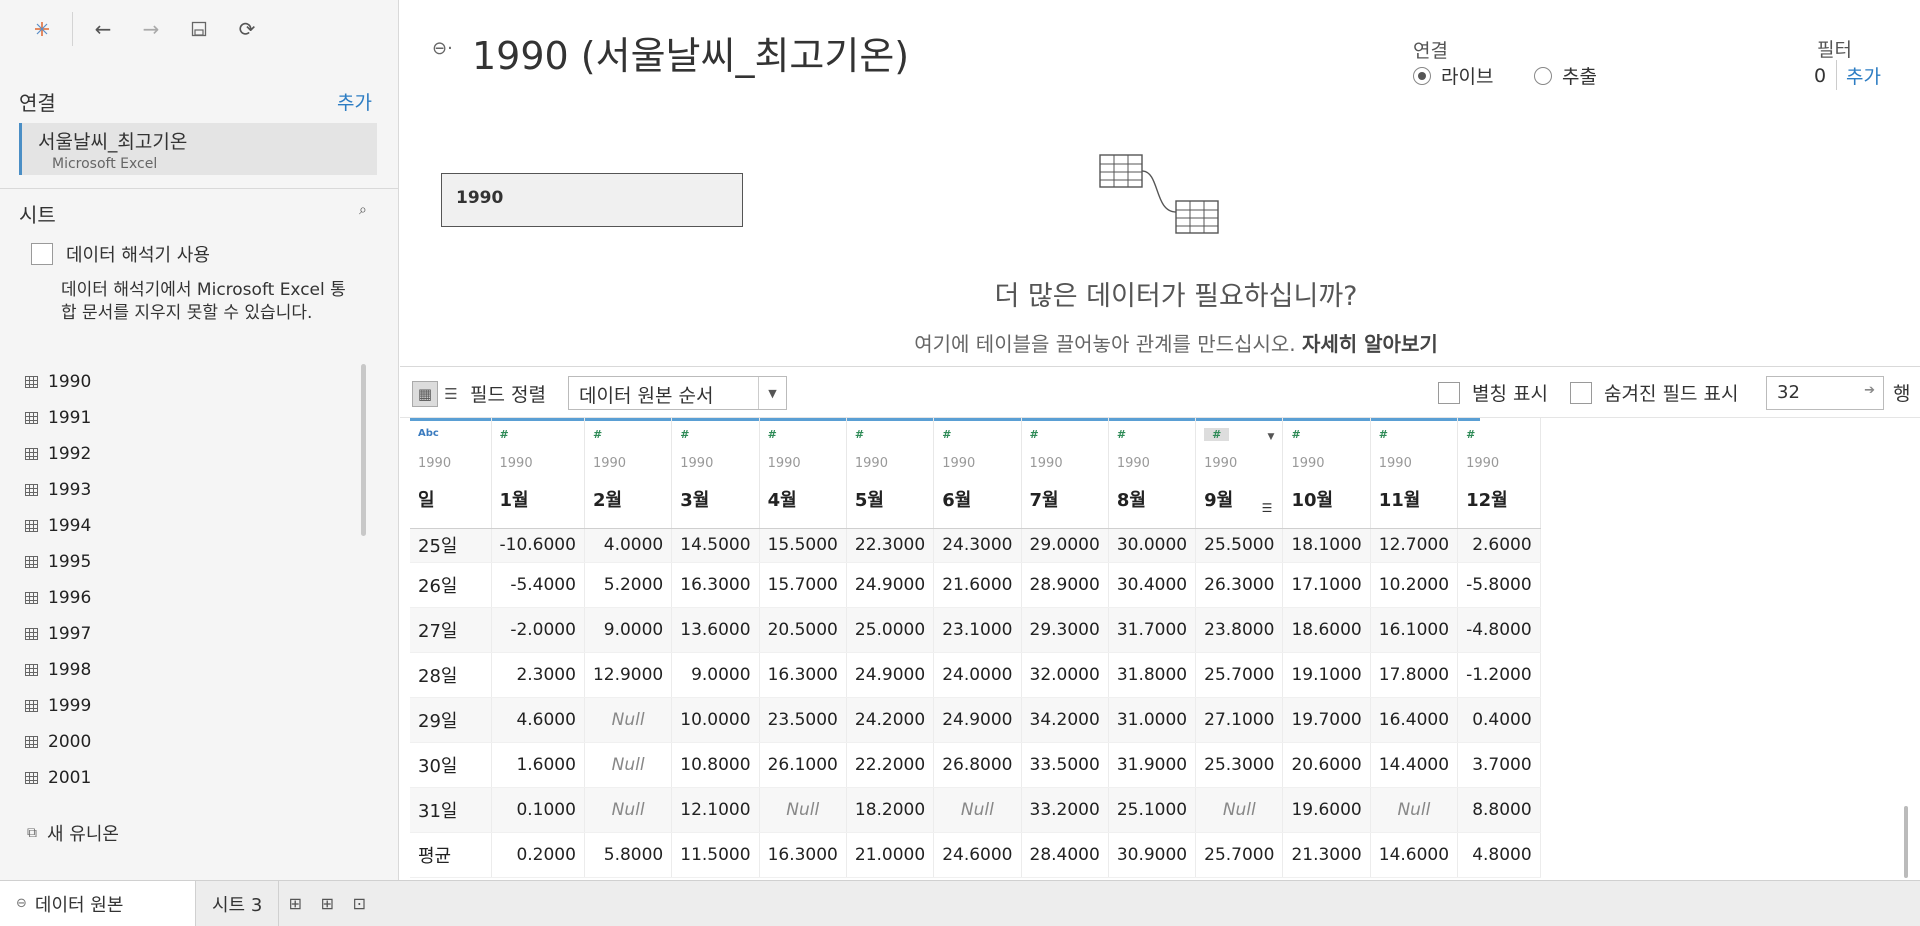 This screenshot has width=1920, height=926. Describe the element at coordinates (1565, 75) in the screenshot. I see `extract-option: 추출` at that location.